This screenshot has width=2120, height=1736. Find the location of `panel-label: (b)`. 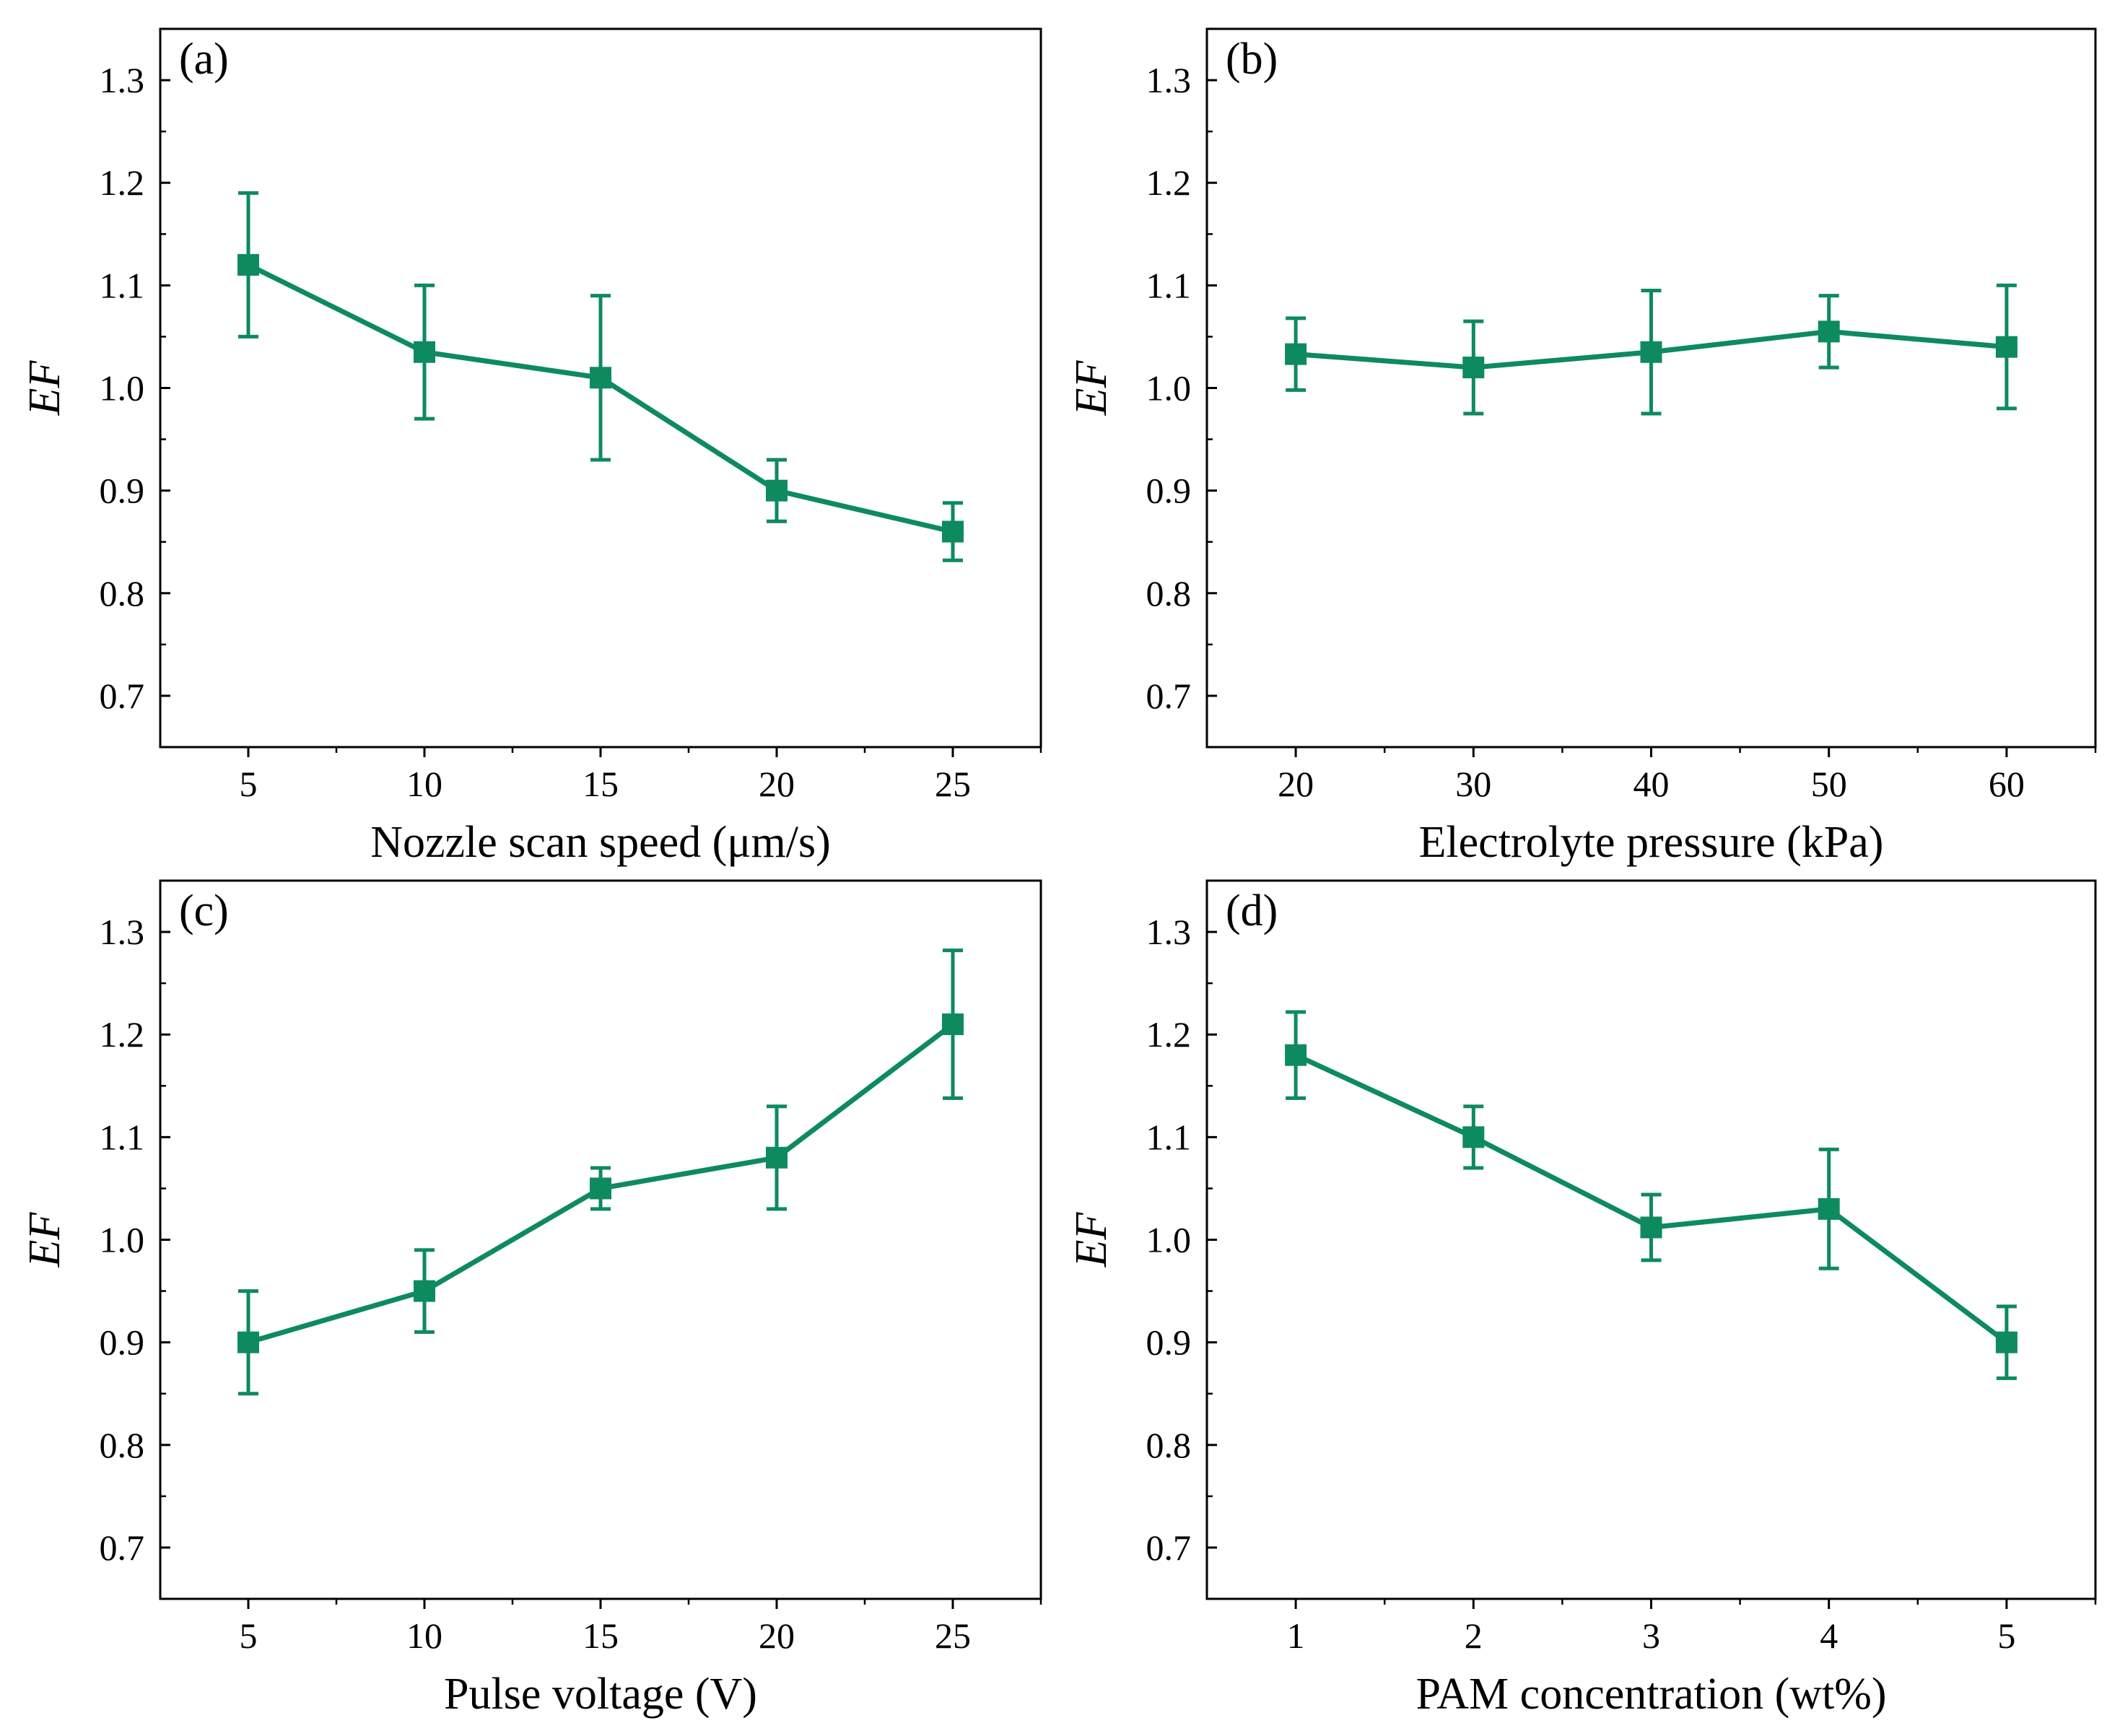

panel-label: (b) is located at coordinates (1252, 59).